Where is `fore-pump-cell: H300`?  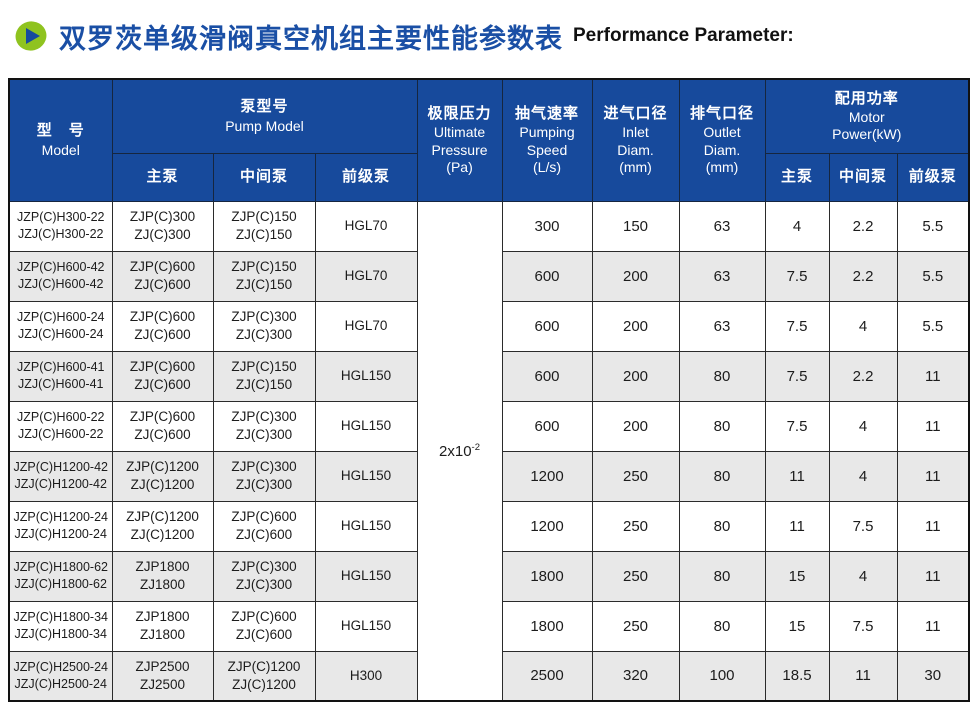 fore-pump-cell: H300 is located at coordinates (366, 676).